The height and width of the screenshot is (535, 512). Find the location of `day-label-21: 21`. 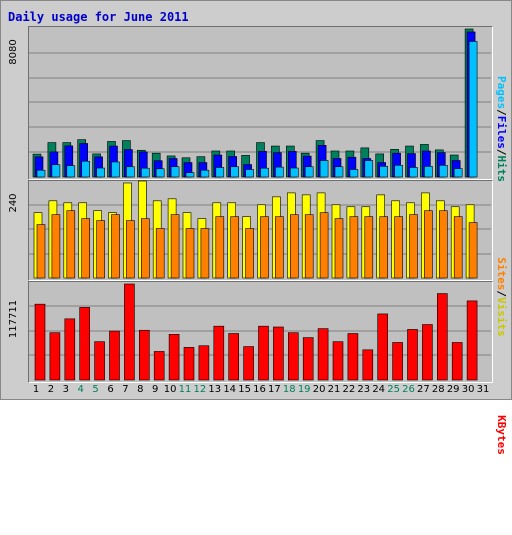

day-label-21: 21 is located at coordinates (334, 389).